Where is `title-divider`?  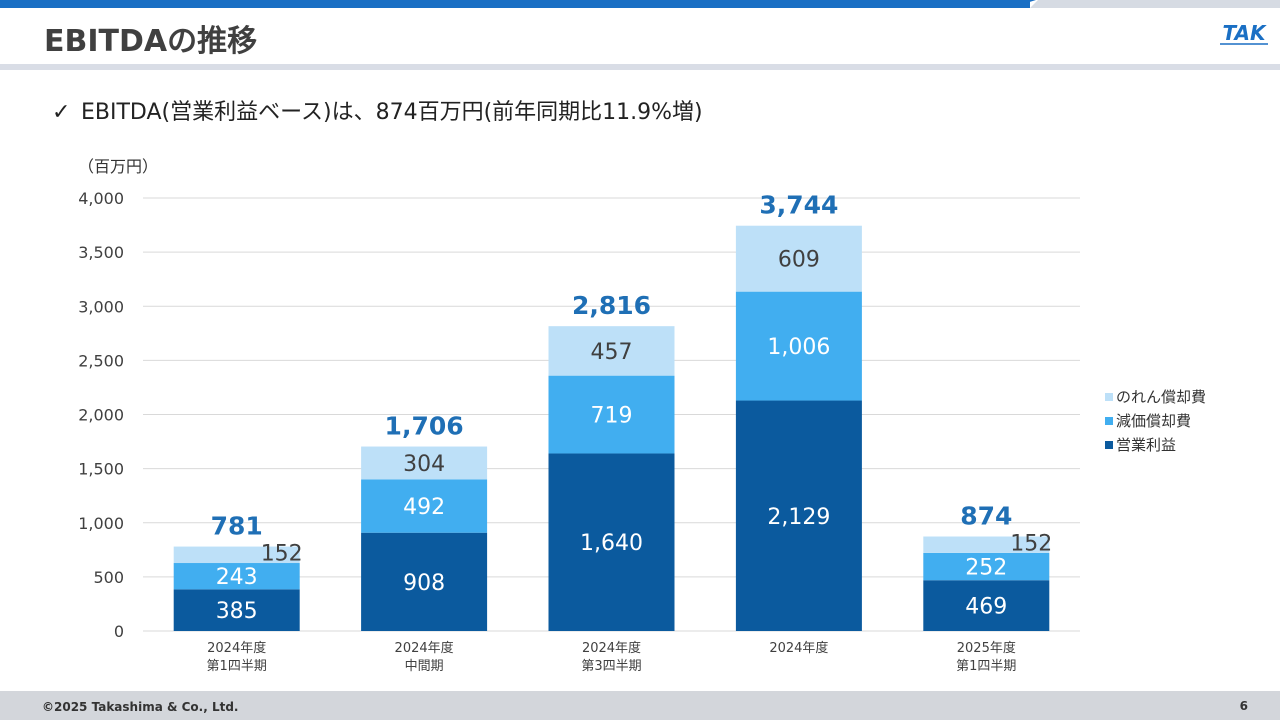 title-divider is located at coordinates (640, 67).